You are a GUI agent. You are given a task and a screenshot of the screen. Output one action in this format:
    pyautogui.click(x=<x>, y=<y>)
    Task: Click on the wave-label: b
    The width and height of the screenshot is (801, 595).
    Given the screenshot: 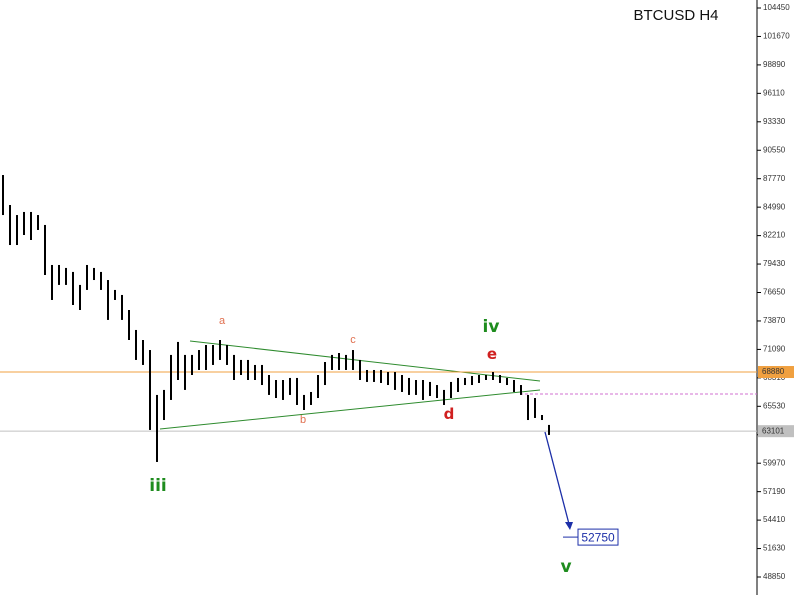 What is the action you would take?
    pyautogui.click(x=303, y=420)
    